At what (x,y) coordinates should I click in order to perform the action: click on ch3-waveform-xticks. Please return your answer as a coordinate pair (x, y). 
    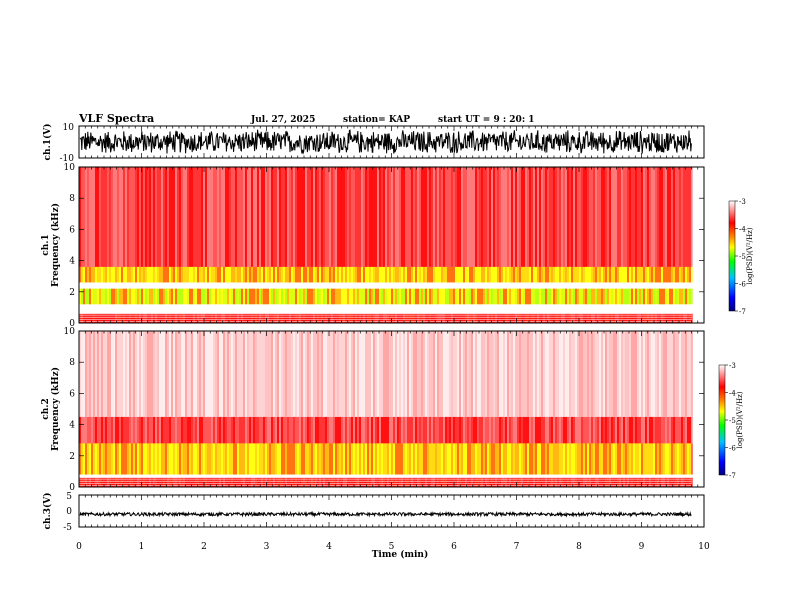
    Looking at the image, I should click on (391, 511).